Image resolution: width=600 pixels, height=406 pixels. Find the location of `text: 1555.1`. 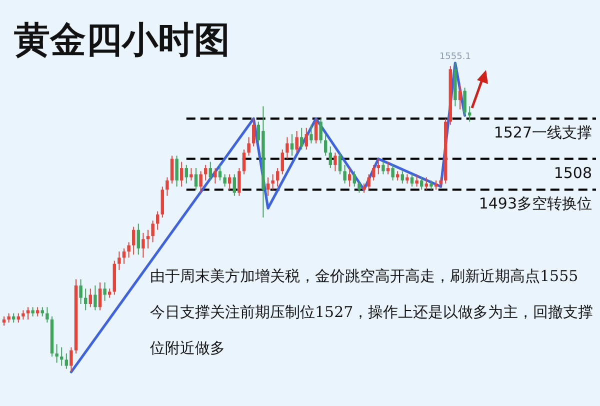

text: 1555.1 is located at coordinates (455, 57).